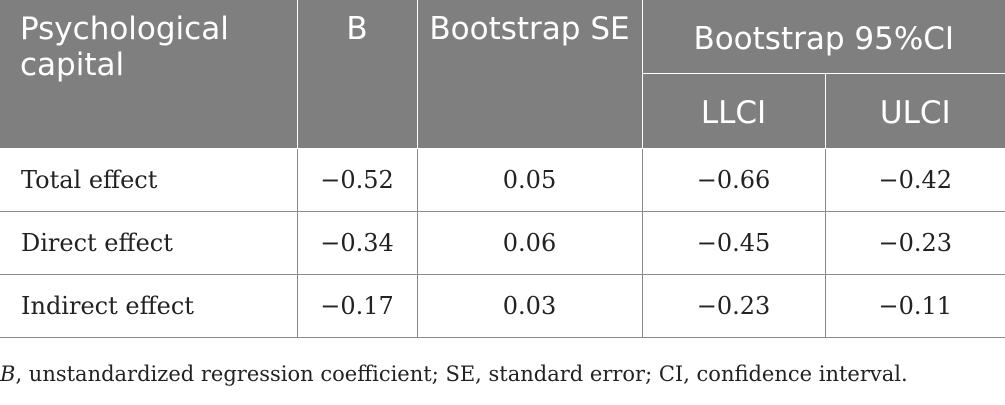 Image resolution: width=1005 pixels, height=405 pixels. I want to click on cell-b: −0.17, so click(357, 306).